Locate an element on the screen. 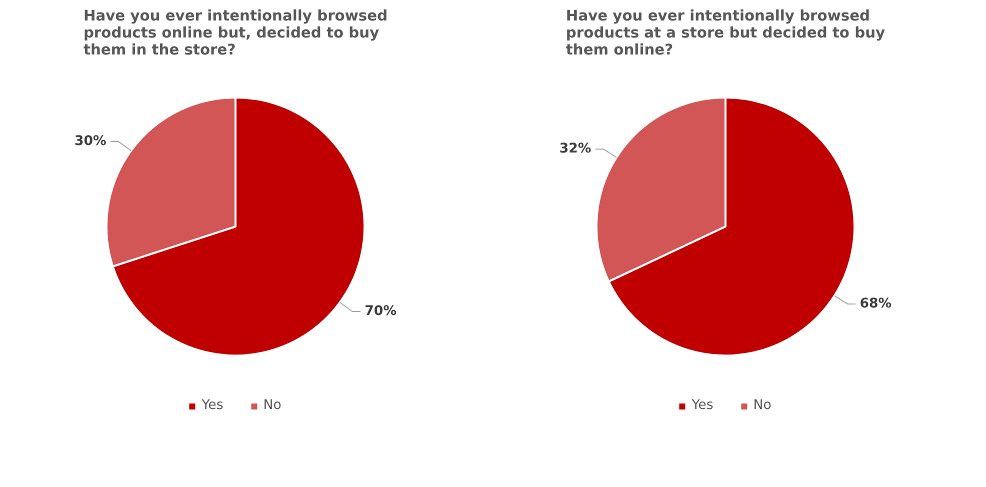  data-label: 70% is located at coordinates (380, 311).